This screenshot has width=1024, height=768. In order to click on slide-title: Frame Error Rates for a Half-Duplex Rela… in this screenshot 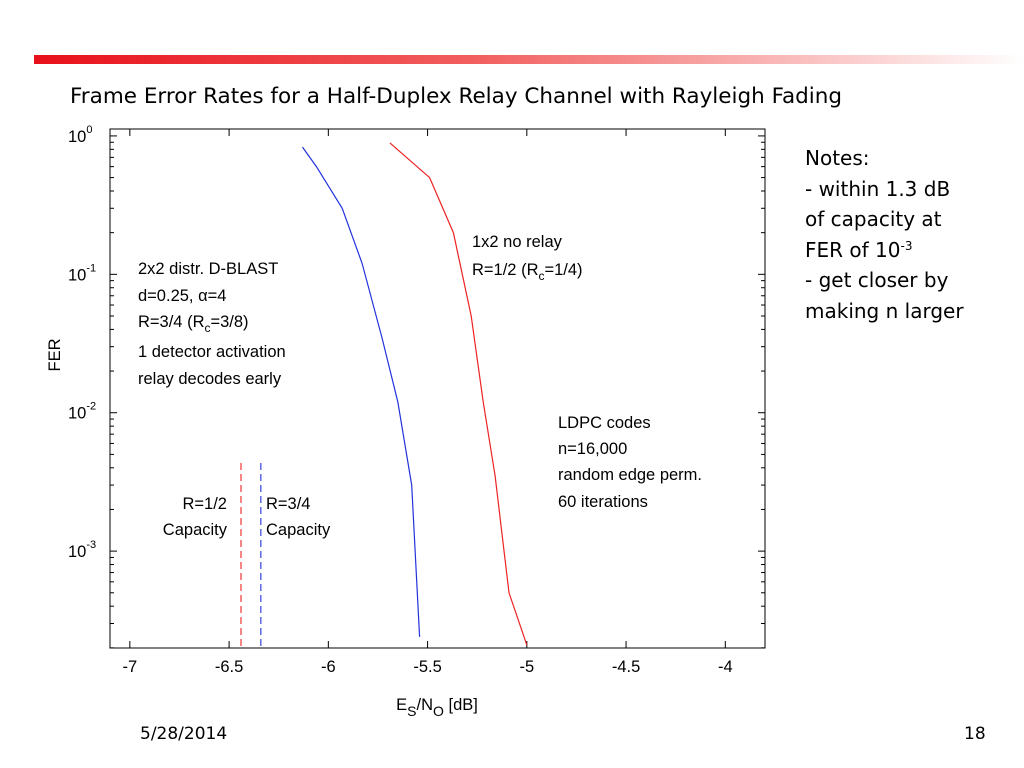, I will do `click(456, 96)`.